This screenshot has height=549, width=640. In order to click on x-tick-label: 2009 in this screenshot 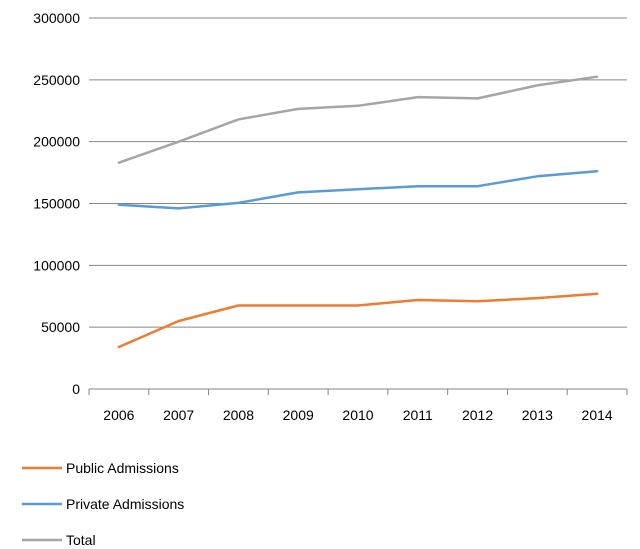, I will do `click(298, 415)`.